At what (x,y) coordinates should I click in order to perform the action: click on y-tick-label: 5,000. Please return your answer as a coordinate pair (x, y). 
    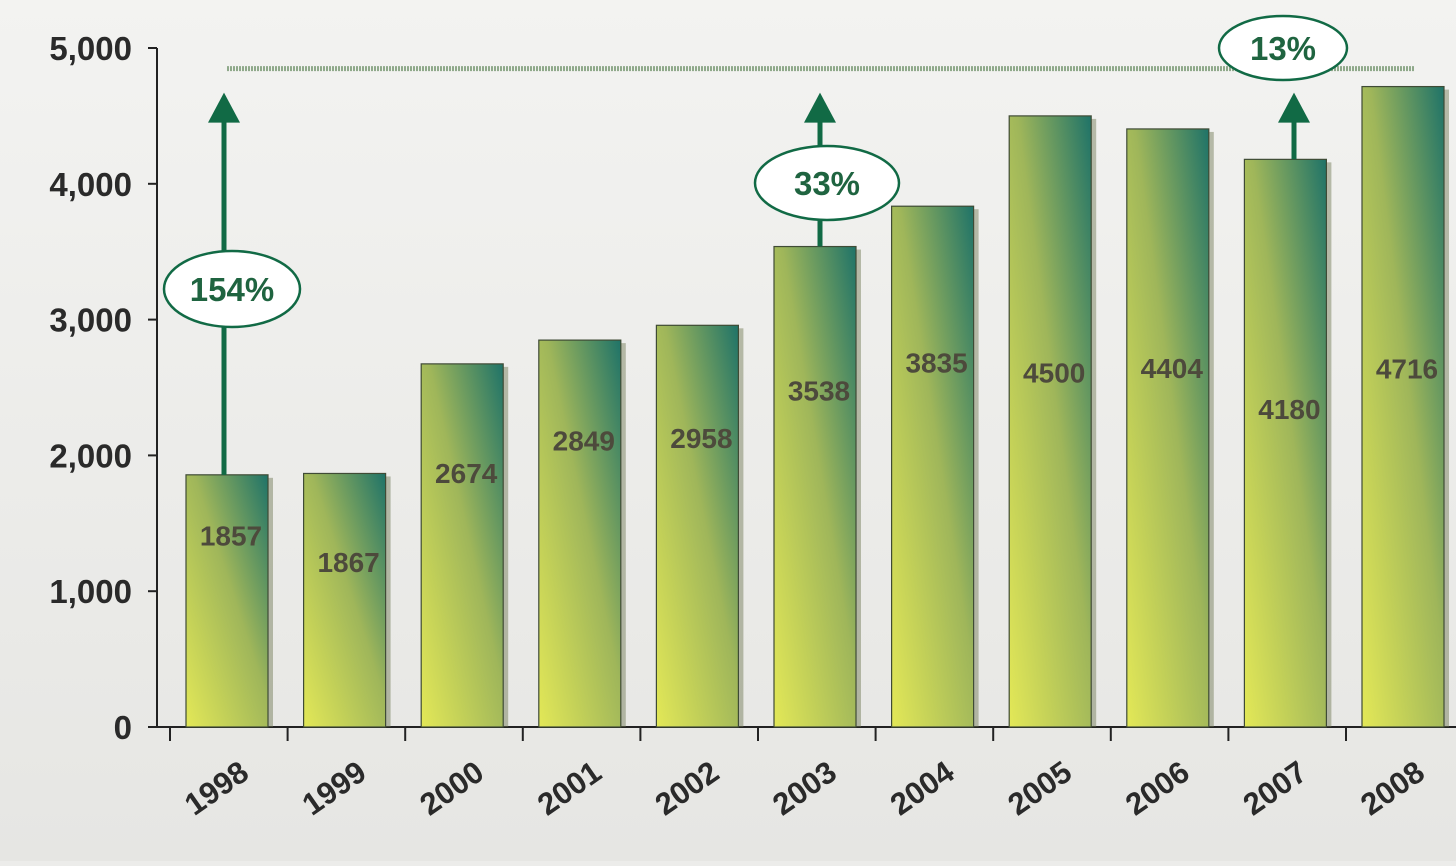
    Looking at the image, I should click on (90, 48).